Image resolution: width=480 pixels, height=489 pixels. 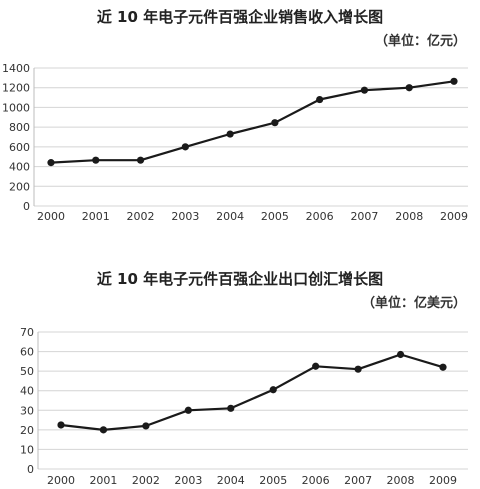 I want to click on y-tick-label: 600, so click(x=19, y=147).